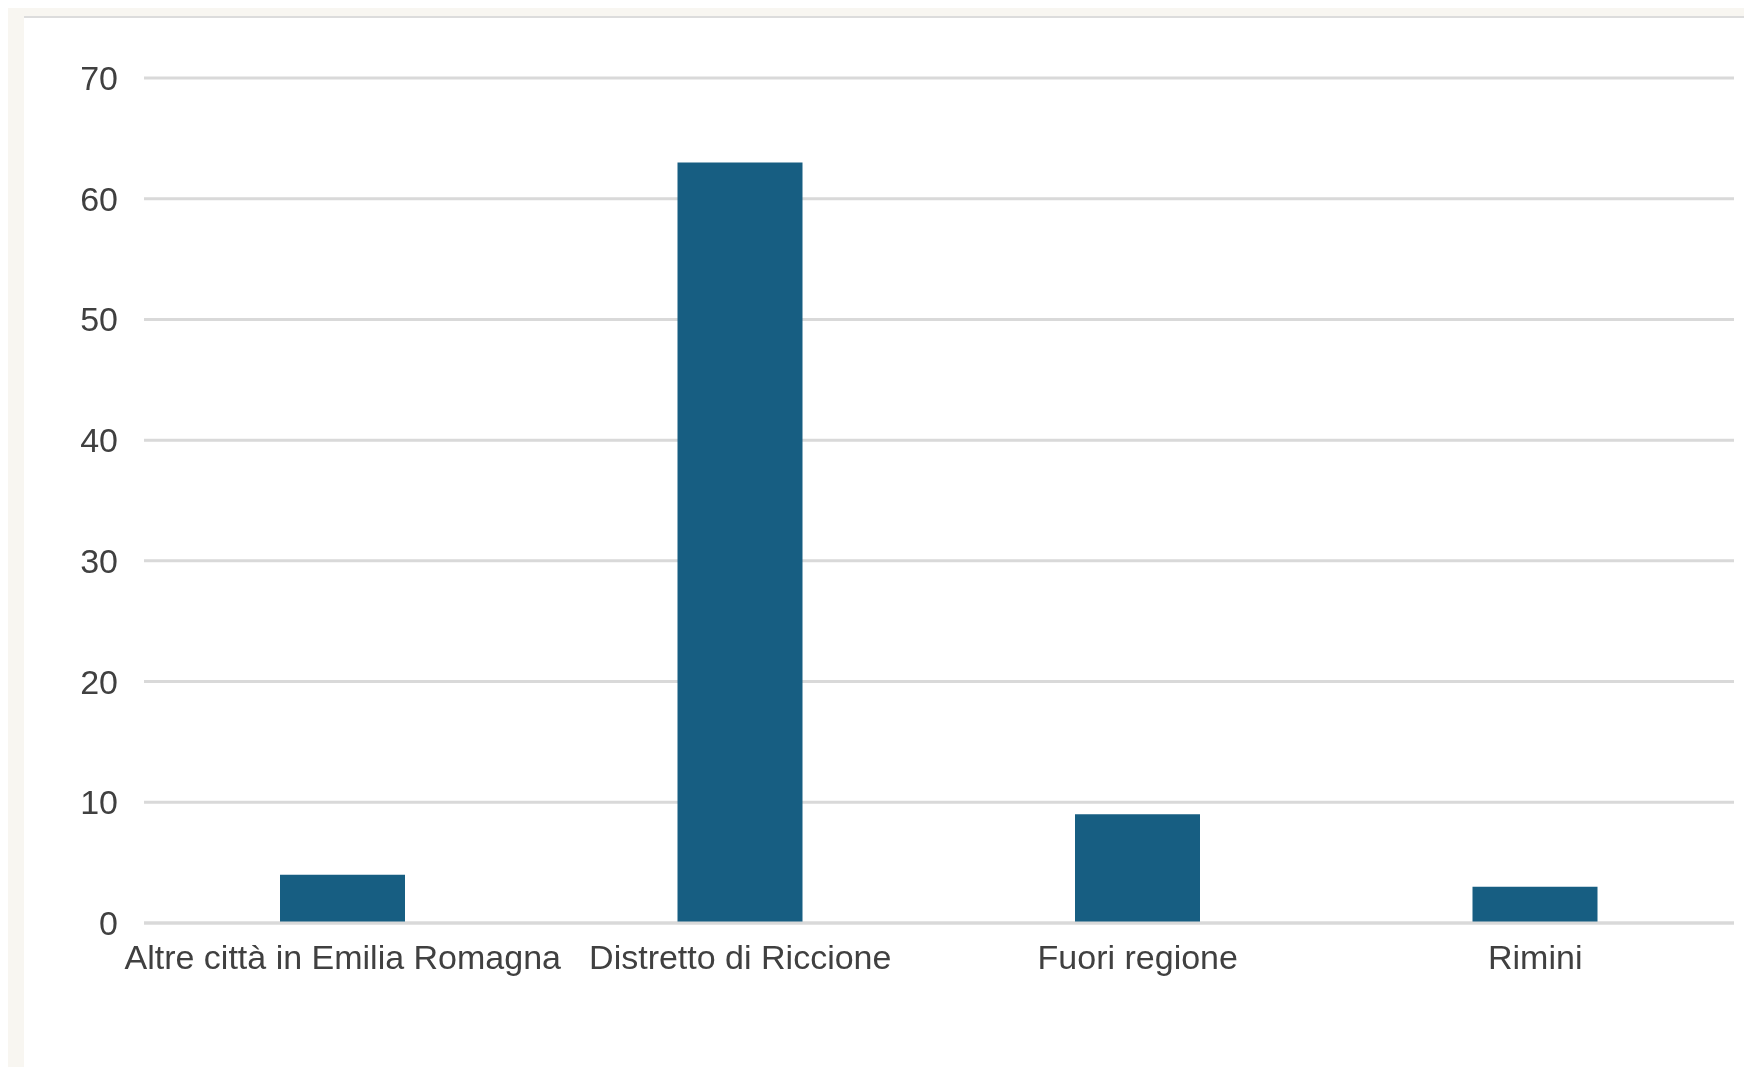  What do you see at coordinates (1137, 957) in the screenshot?
I see `x-tick-label: Fuori regione` at bounding box center [1137, 957].